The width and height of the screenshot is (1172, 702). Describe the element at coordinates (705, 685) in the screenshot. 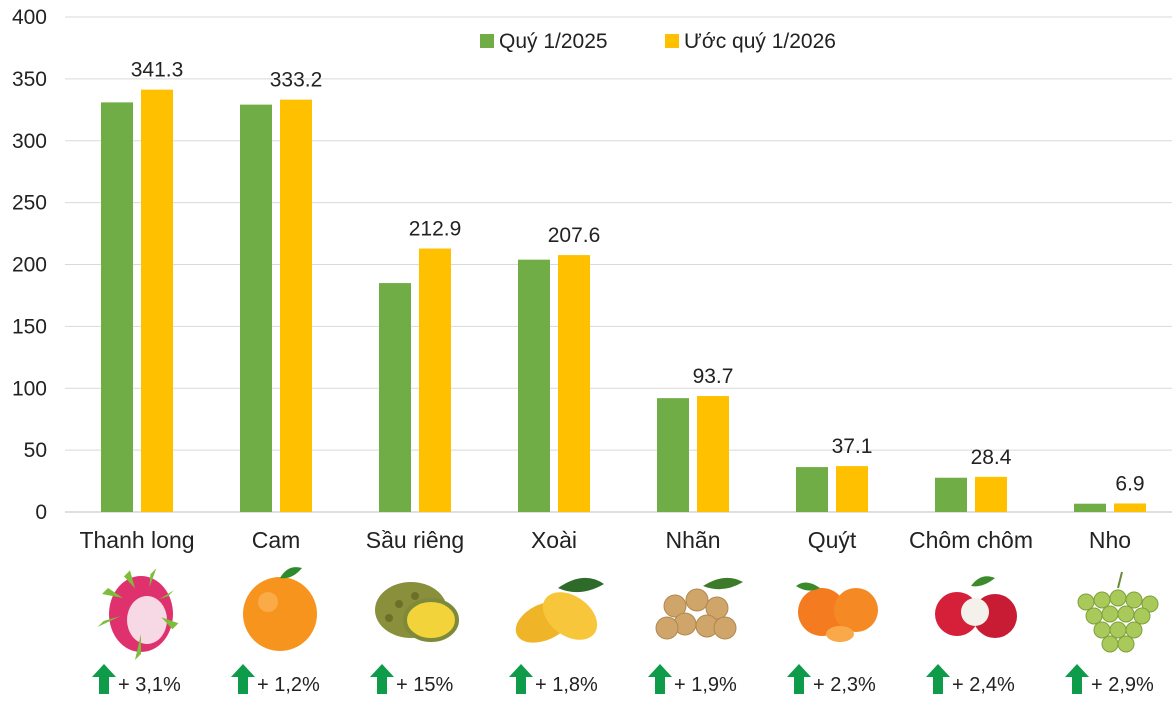

I see `change-label: + 1,9%` at that location.